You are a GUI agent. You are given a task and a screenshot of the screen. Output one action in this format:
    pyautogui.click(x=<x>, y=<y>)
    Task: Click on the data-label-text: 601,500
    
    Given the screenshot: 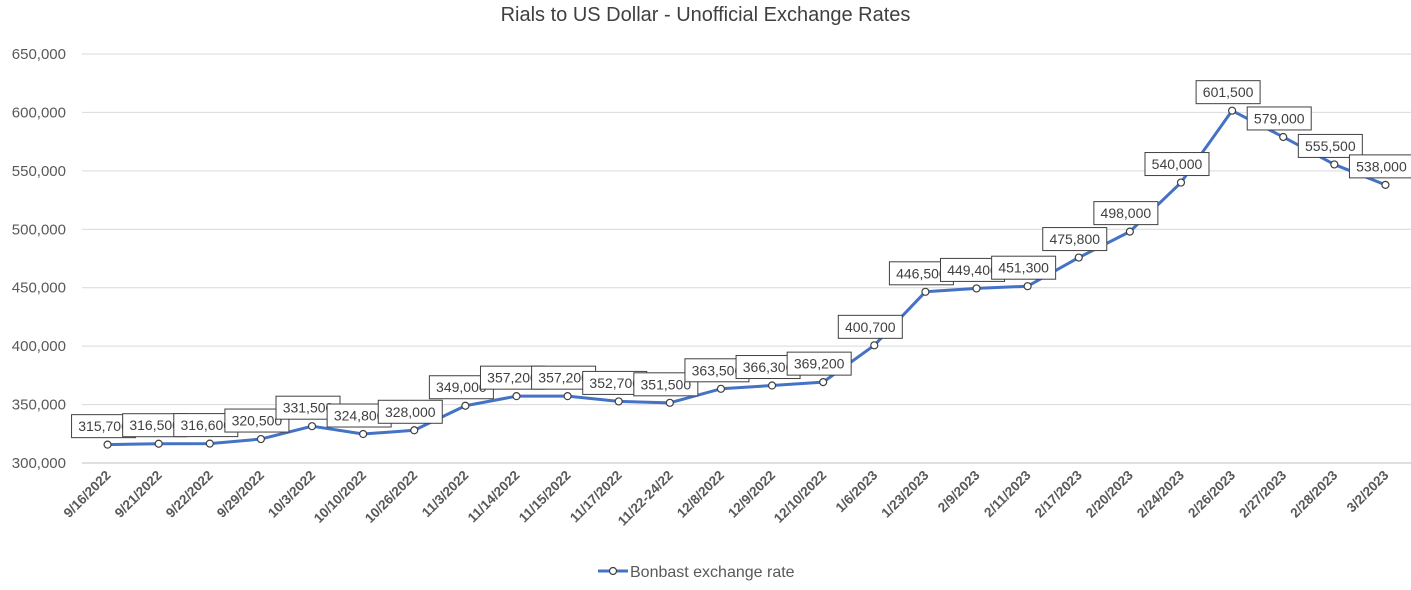 What is the action you would take?
    pyautogui.click(x=1228, y=92)
    